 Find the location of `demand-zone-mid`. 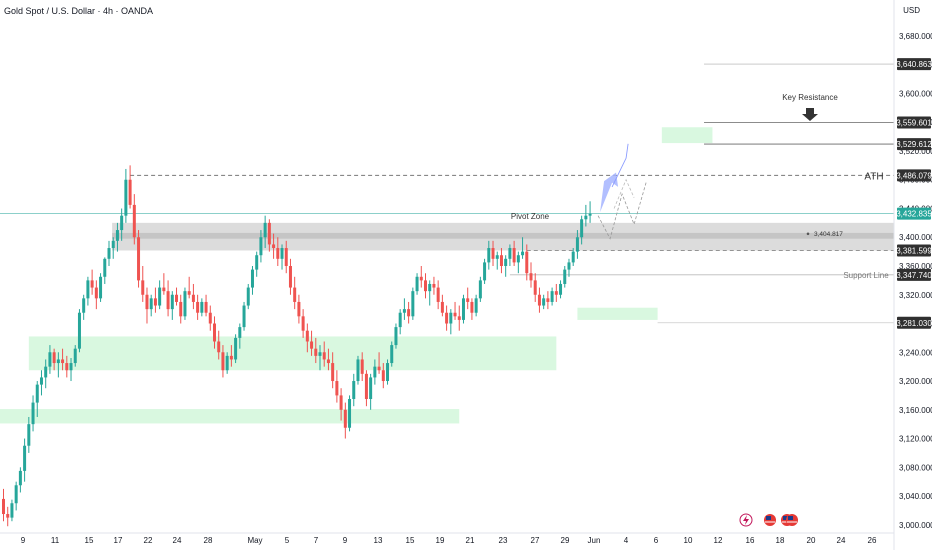

demand-zone-mid is located at coordinates (292, 353).